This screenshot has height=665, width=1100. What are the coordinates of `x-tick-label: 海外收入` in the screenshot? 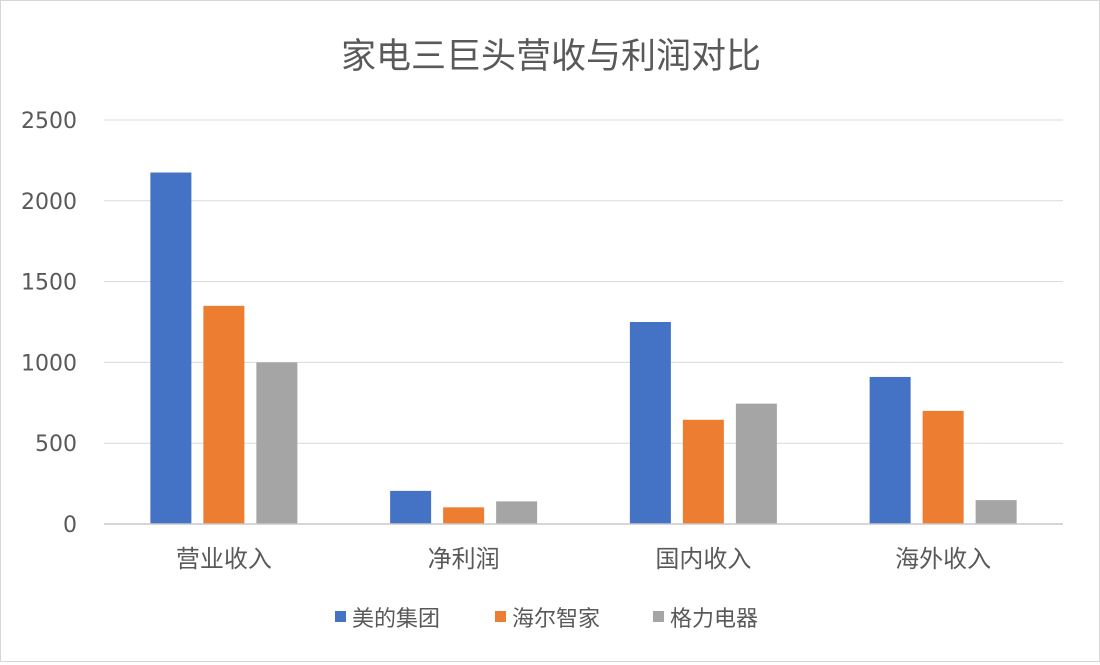 It's located at (943, 559).